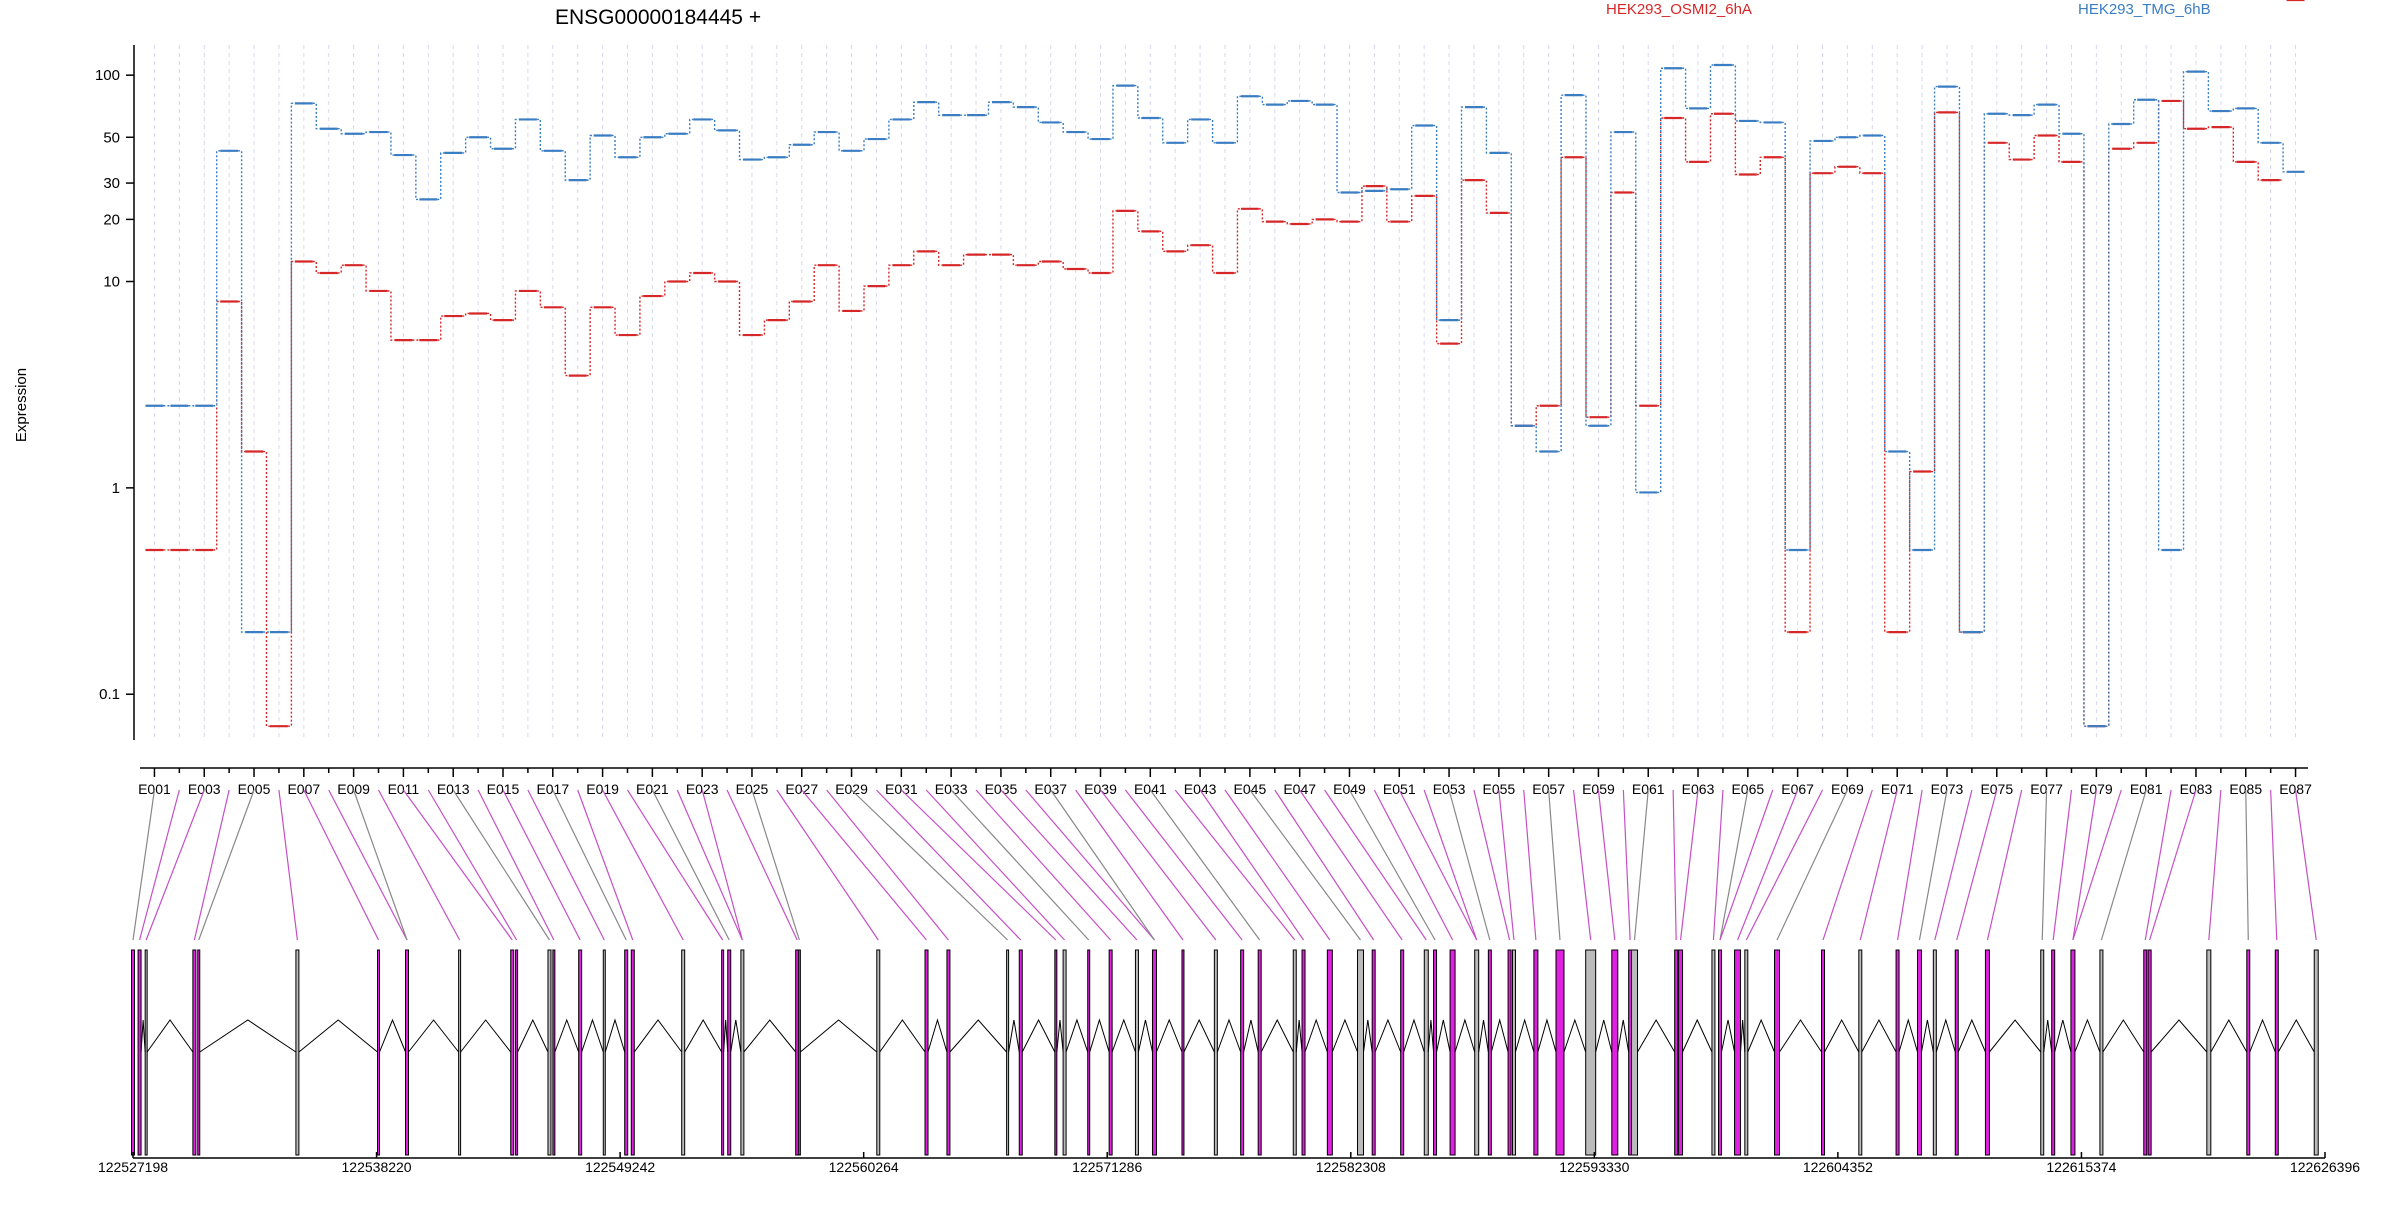 The width and height of the screenshot is (2400, 1205). What do you see at coordinates (2144, 9) in the screenshot?
I see `legend-series-b: HEK293_TMG_6hB` at bounding box center [2144, 9].